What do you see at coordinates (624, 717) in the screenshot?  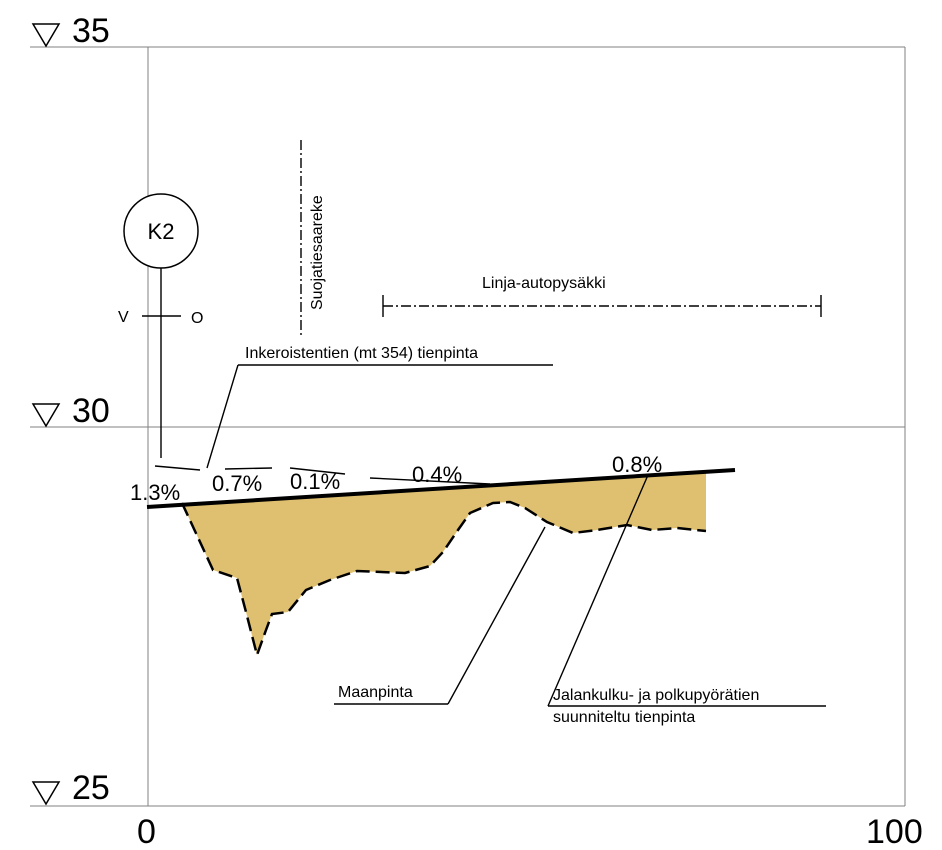 I see `planned-label-line2: suunniteltu tienpinta` at bounding box center [624, 717].